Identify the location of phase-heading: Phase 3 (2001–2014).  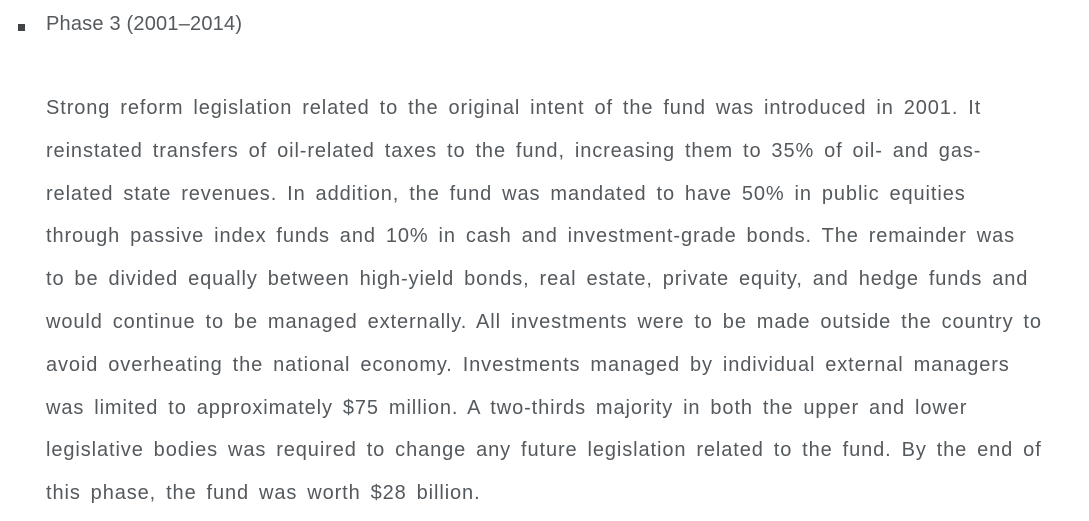
(144, 24).